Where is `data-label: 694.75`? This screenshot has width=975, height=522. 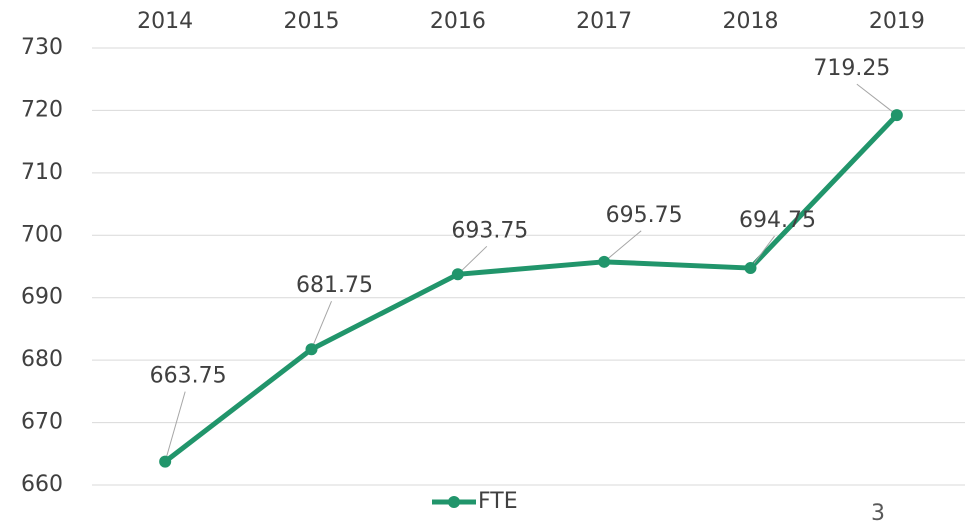
data-label: 694.75 is located at coordinates (777, 220).